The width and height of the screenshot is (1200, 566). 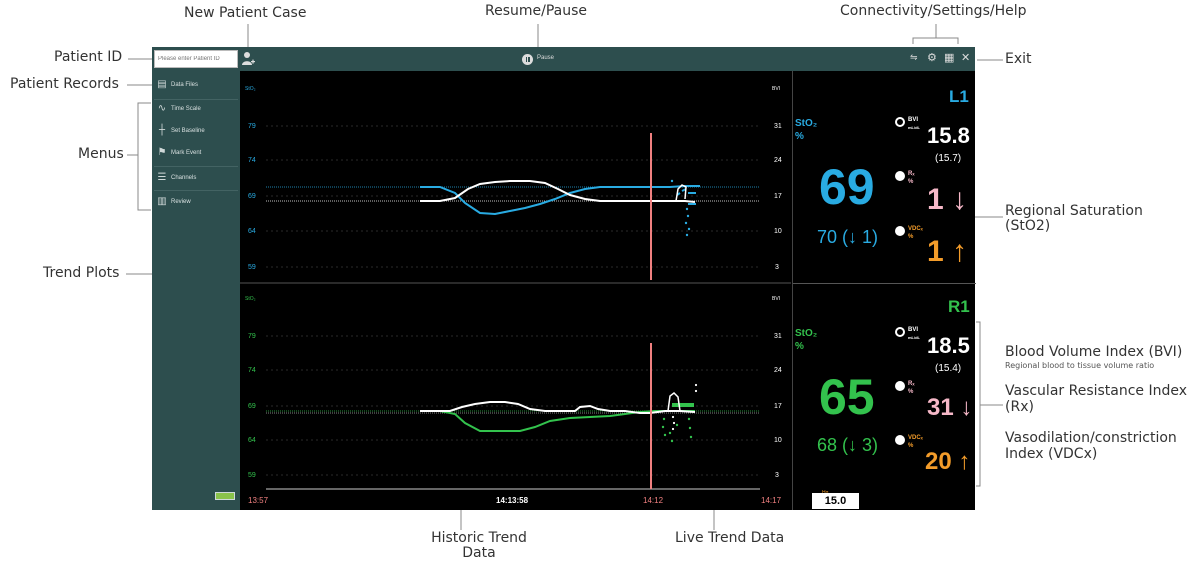 I want to click on sidebar-item-label: Mark Event, so click(x=186, y=153).